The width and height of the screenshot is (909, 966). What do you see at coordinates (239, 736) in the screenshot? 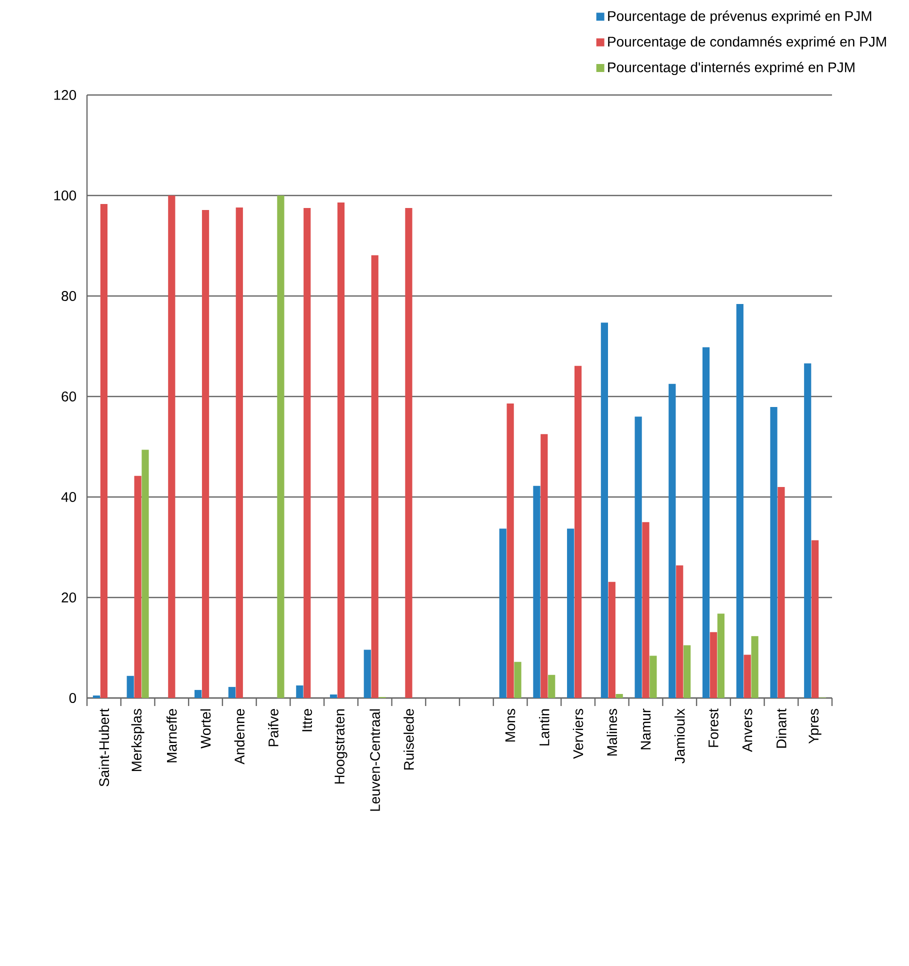
I see `x-tick-label: Andenne` at bounding box center [239, 736].